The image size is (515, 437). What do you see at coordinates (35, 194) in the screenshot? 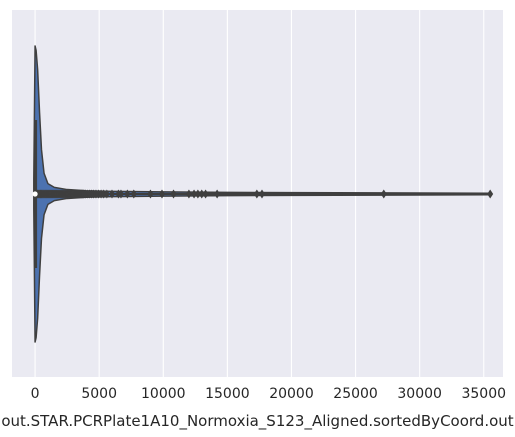
I see `median-point` at bounding box center [35, 194].